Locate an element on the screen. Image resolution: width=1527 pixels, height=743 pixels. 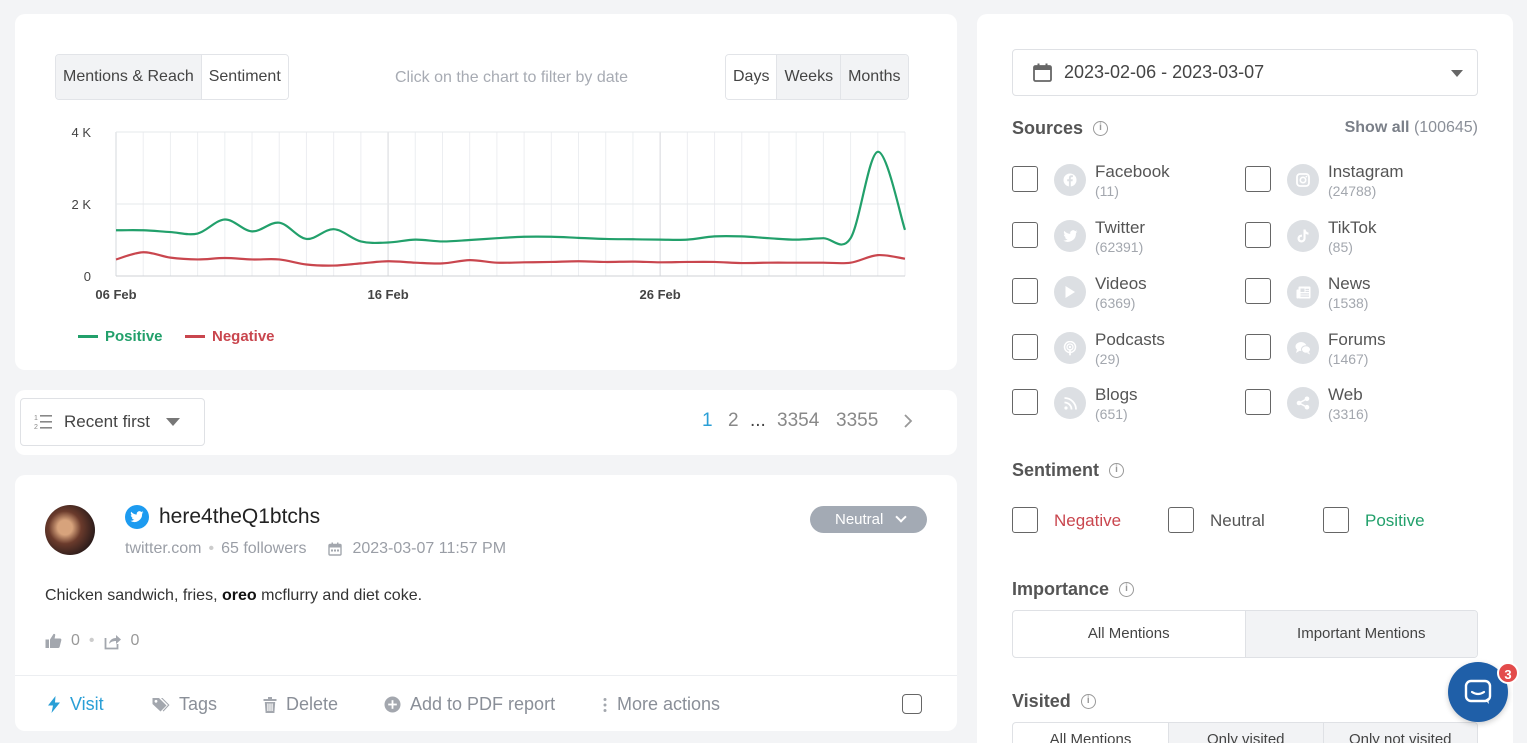
visited-all-button: All Mentions is located at coordinates (1090, 737).